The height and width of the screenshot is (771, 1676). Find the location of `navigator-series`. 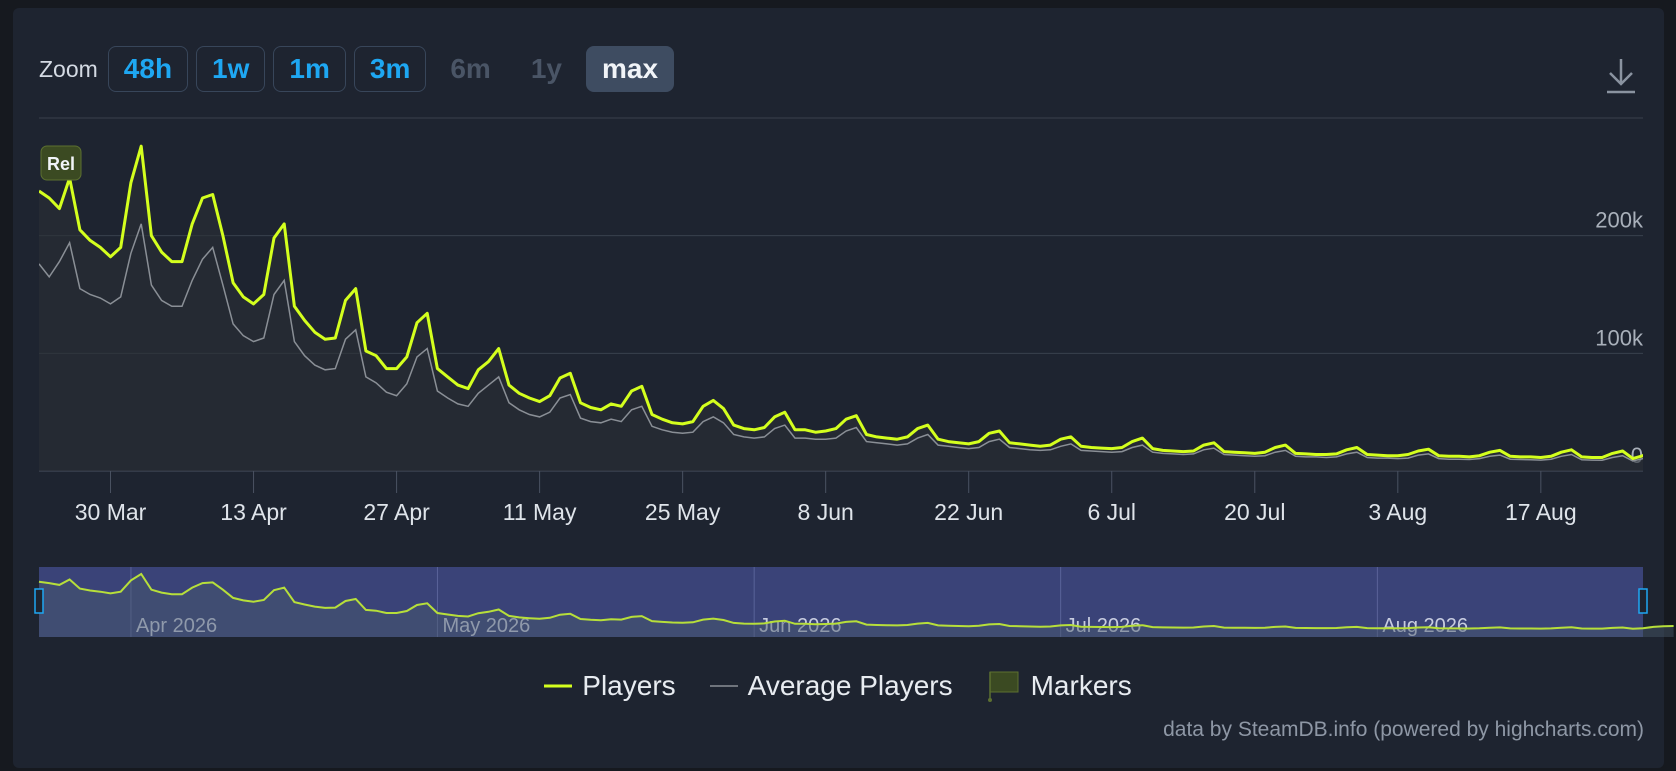

navigator-series is located at coordinates (856, 601).